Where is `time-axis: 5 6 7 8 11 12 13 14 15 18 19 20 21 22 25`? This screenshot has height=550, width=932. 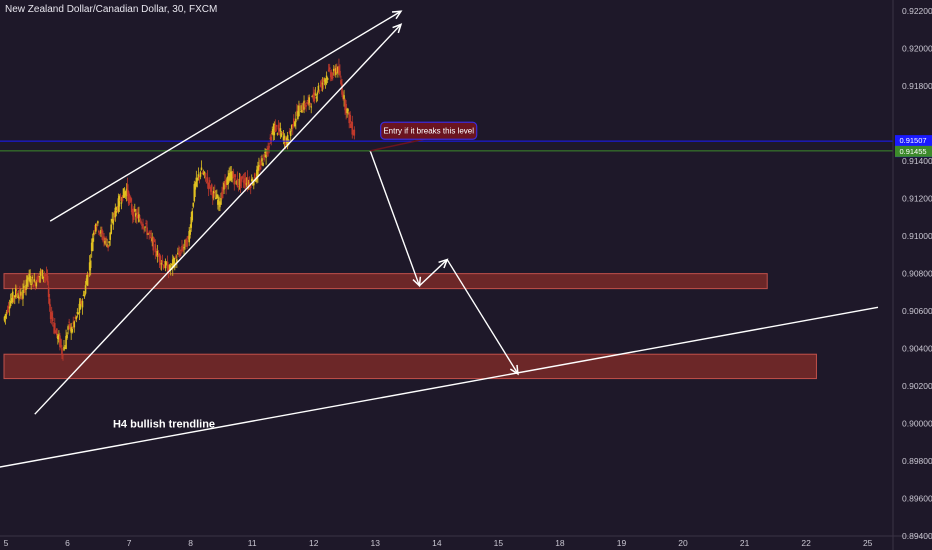 time-axis: 5 6 7 8 11 12 13 14 15 18 19 20 21 22 25 is located at coordinates (438, 543).